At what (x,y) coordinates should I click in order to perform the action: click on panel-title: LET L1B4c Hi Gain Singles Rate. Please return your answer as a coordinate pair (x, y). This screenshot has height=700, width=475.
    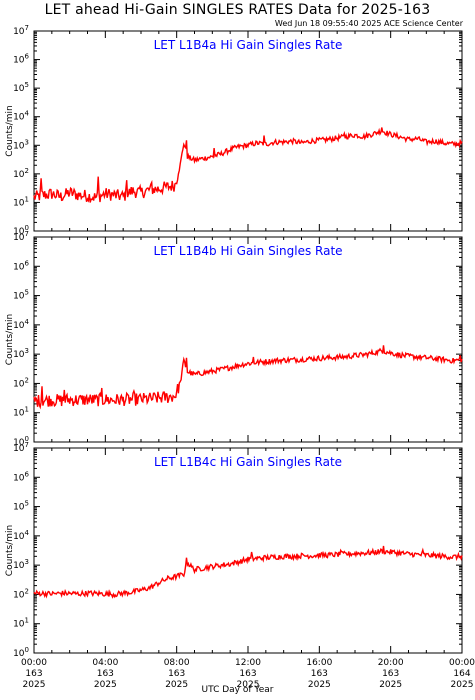
    Looking at the image, I should click on (248, 462).